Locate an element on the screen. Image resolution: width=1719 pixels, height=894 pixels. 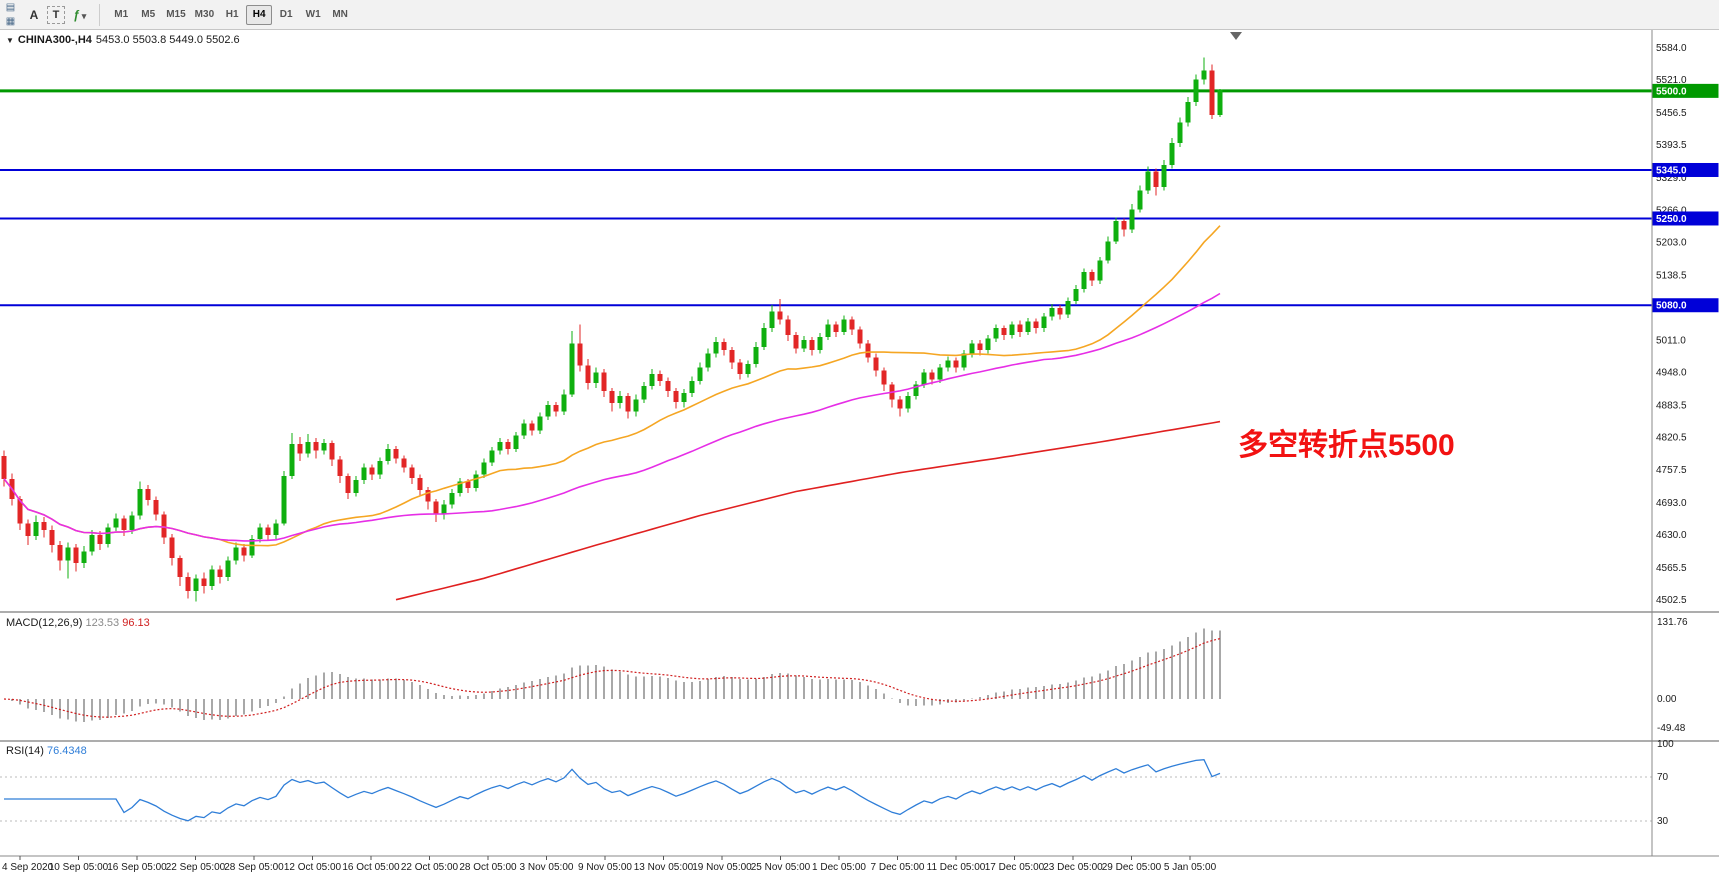
timeframe-button-h4: H4 is located at coordinates (259, 14).